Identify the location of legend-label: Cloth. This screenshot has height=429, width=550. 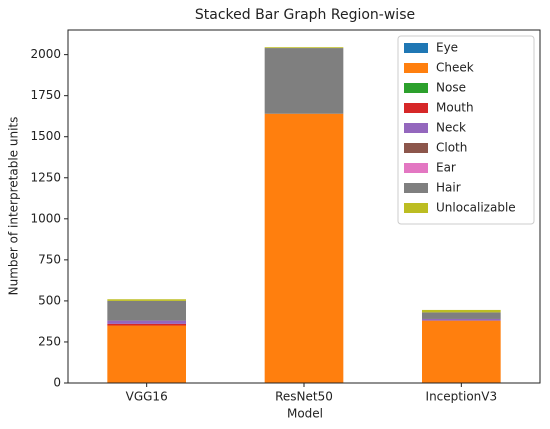
(451, 148).